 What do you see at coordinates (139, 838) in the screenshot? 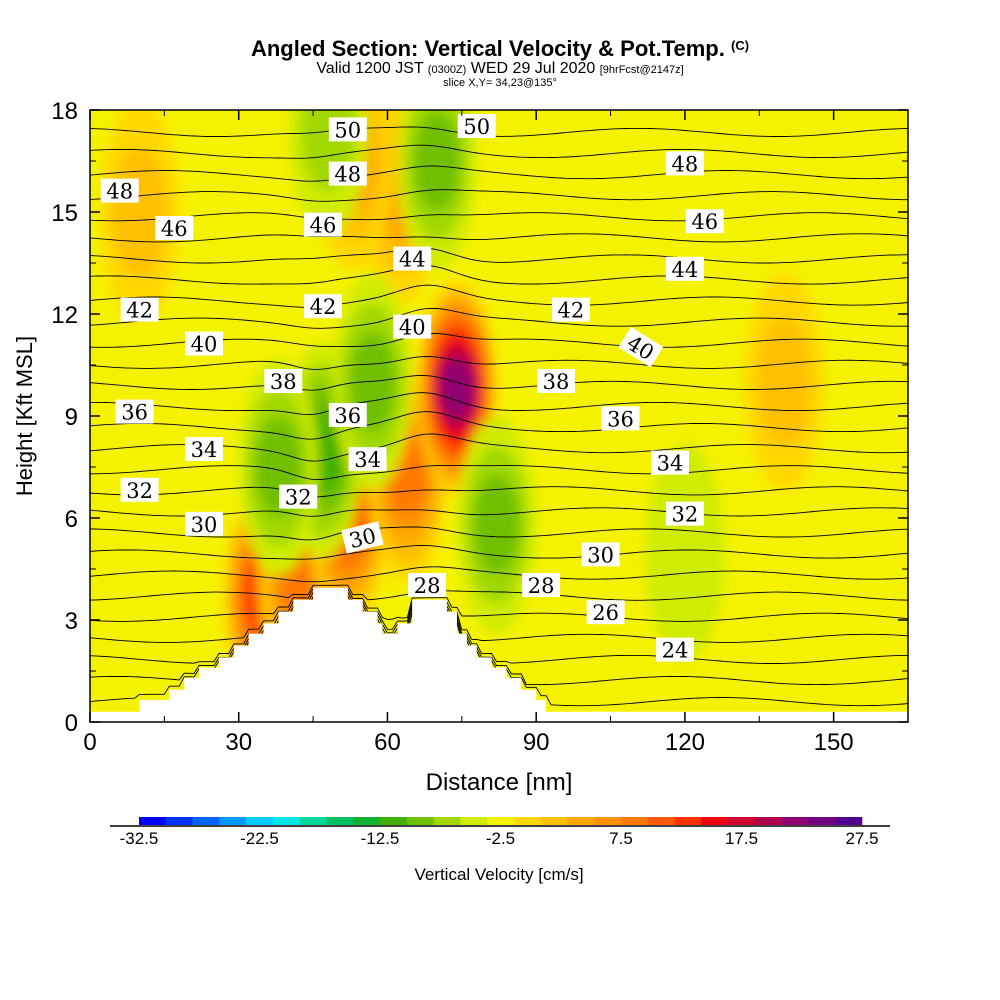
I see `colorbar-tick-label: -32.5` at bounding box center [139, 838].